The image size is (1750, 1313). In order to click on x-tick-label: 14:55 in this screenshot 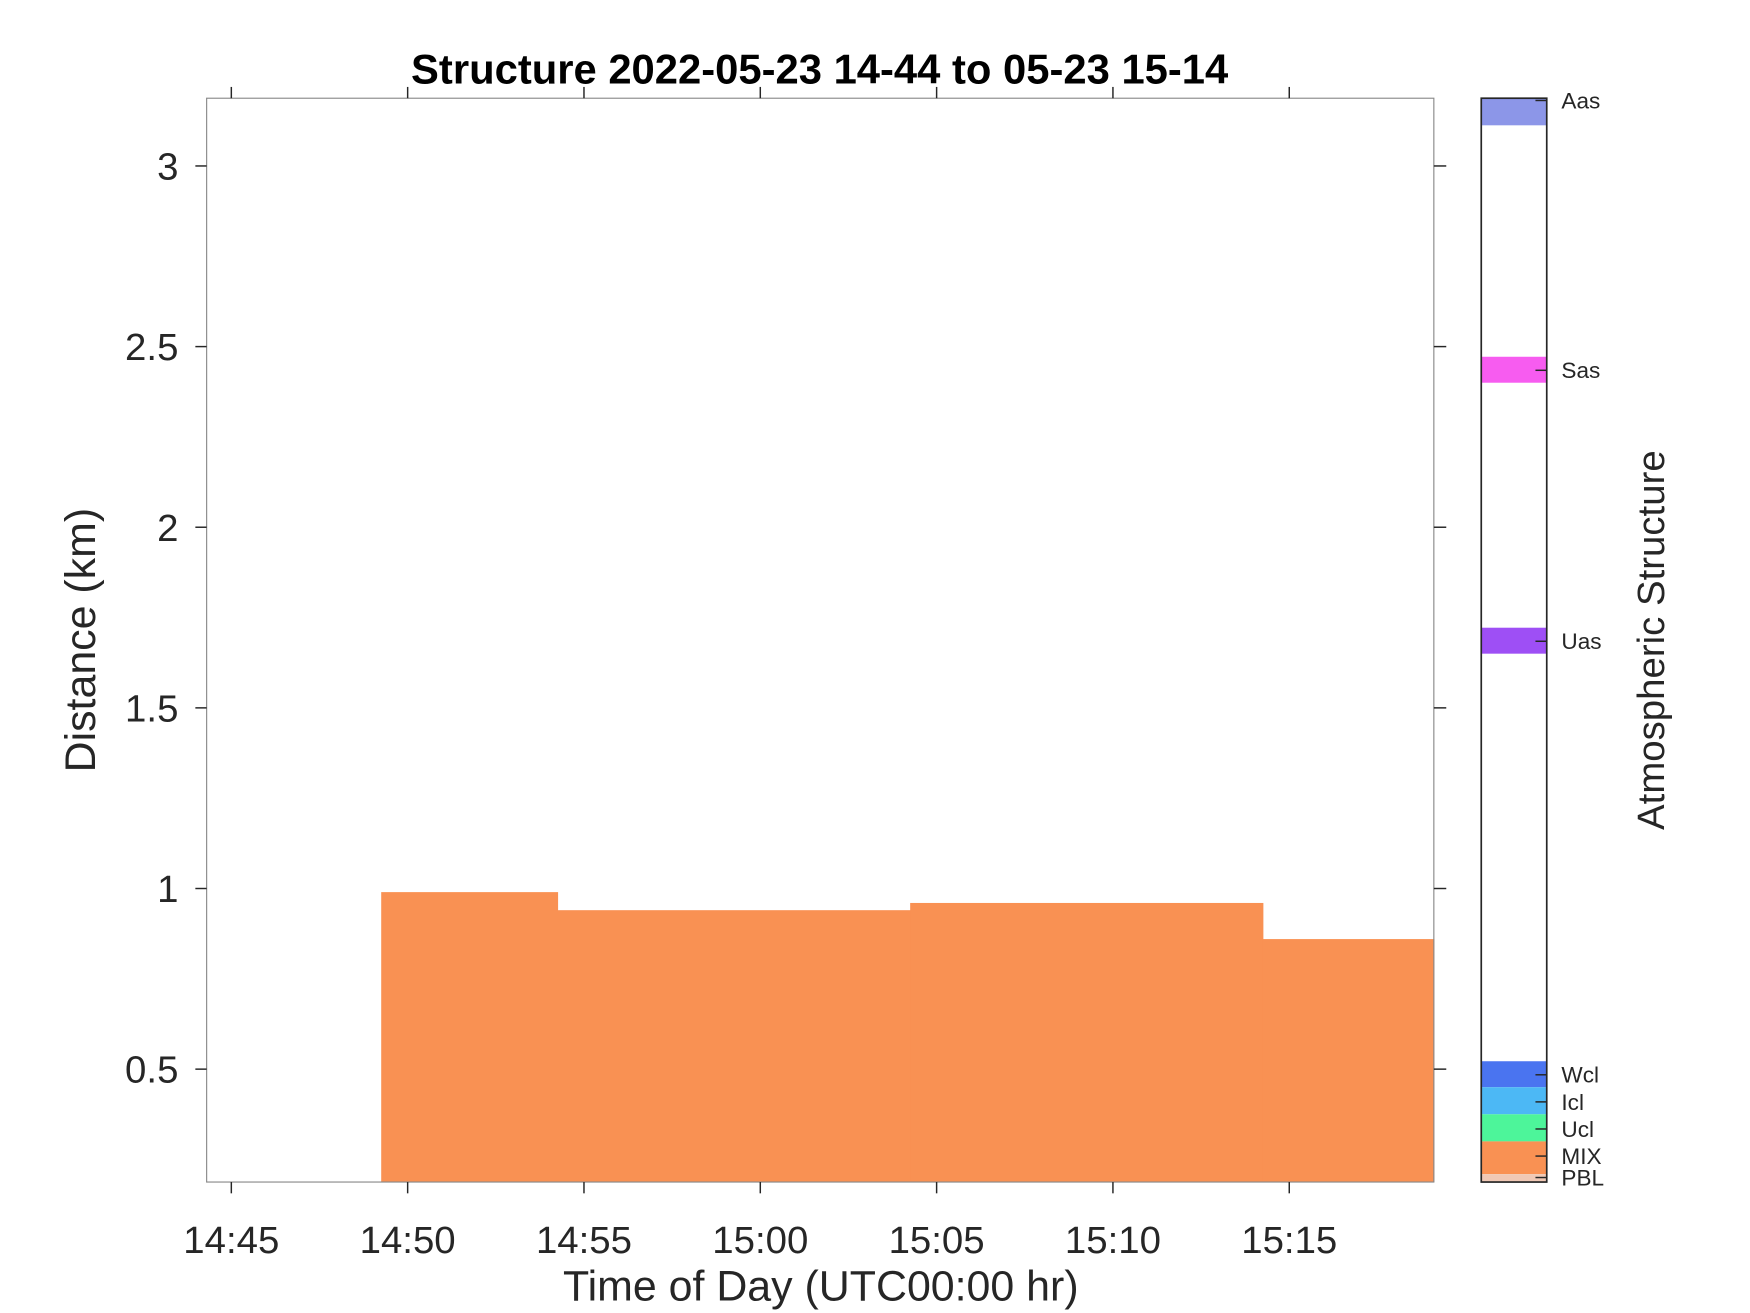, I will do `click(584, 1240)`.